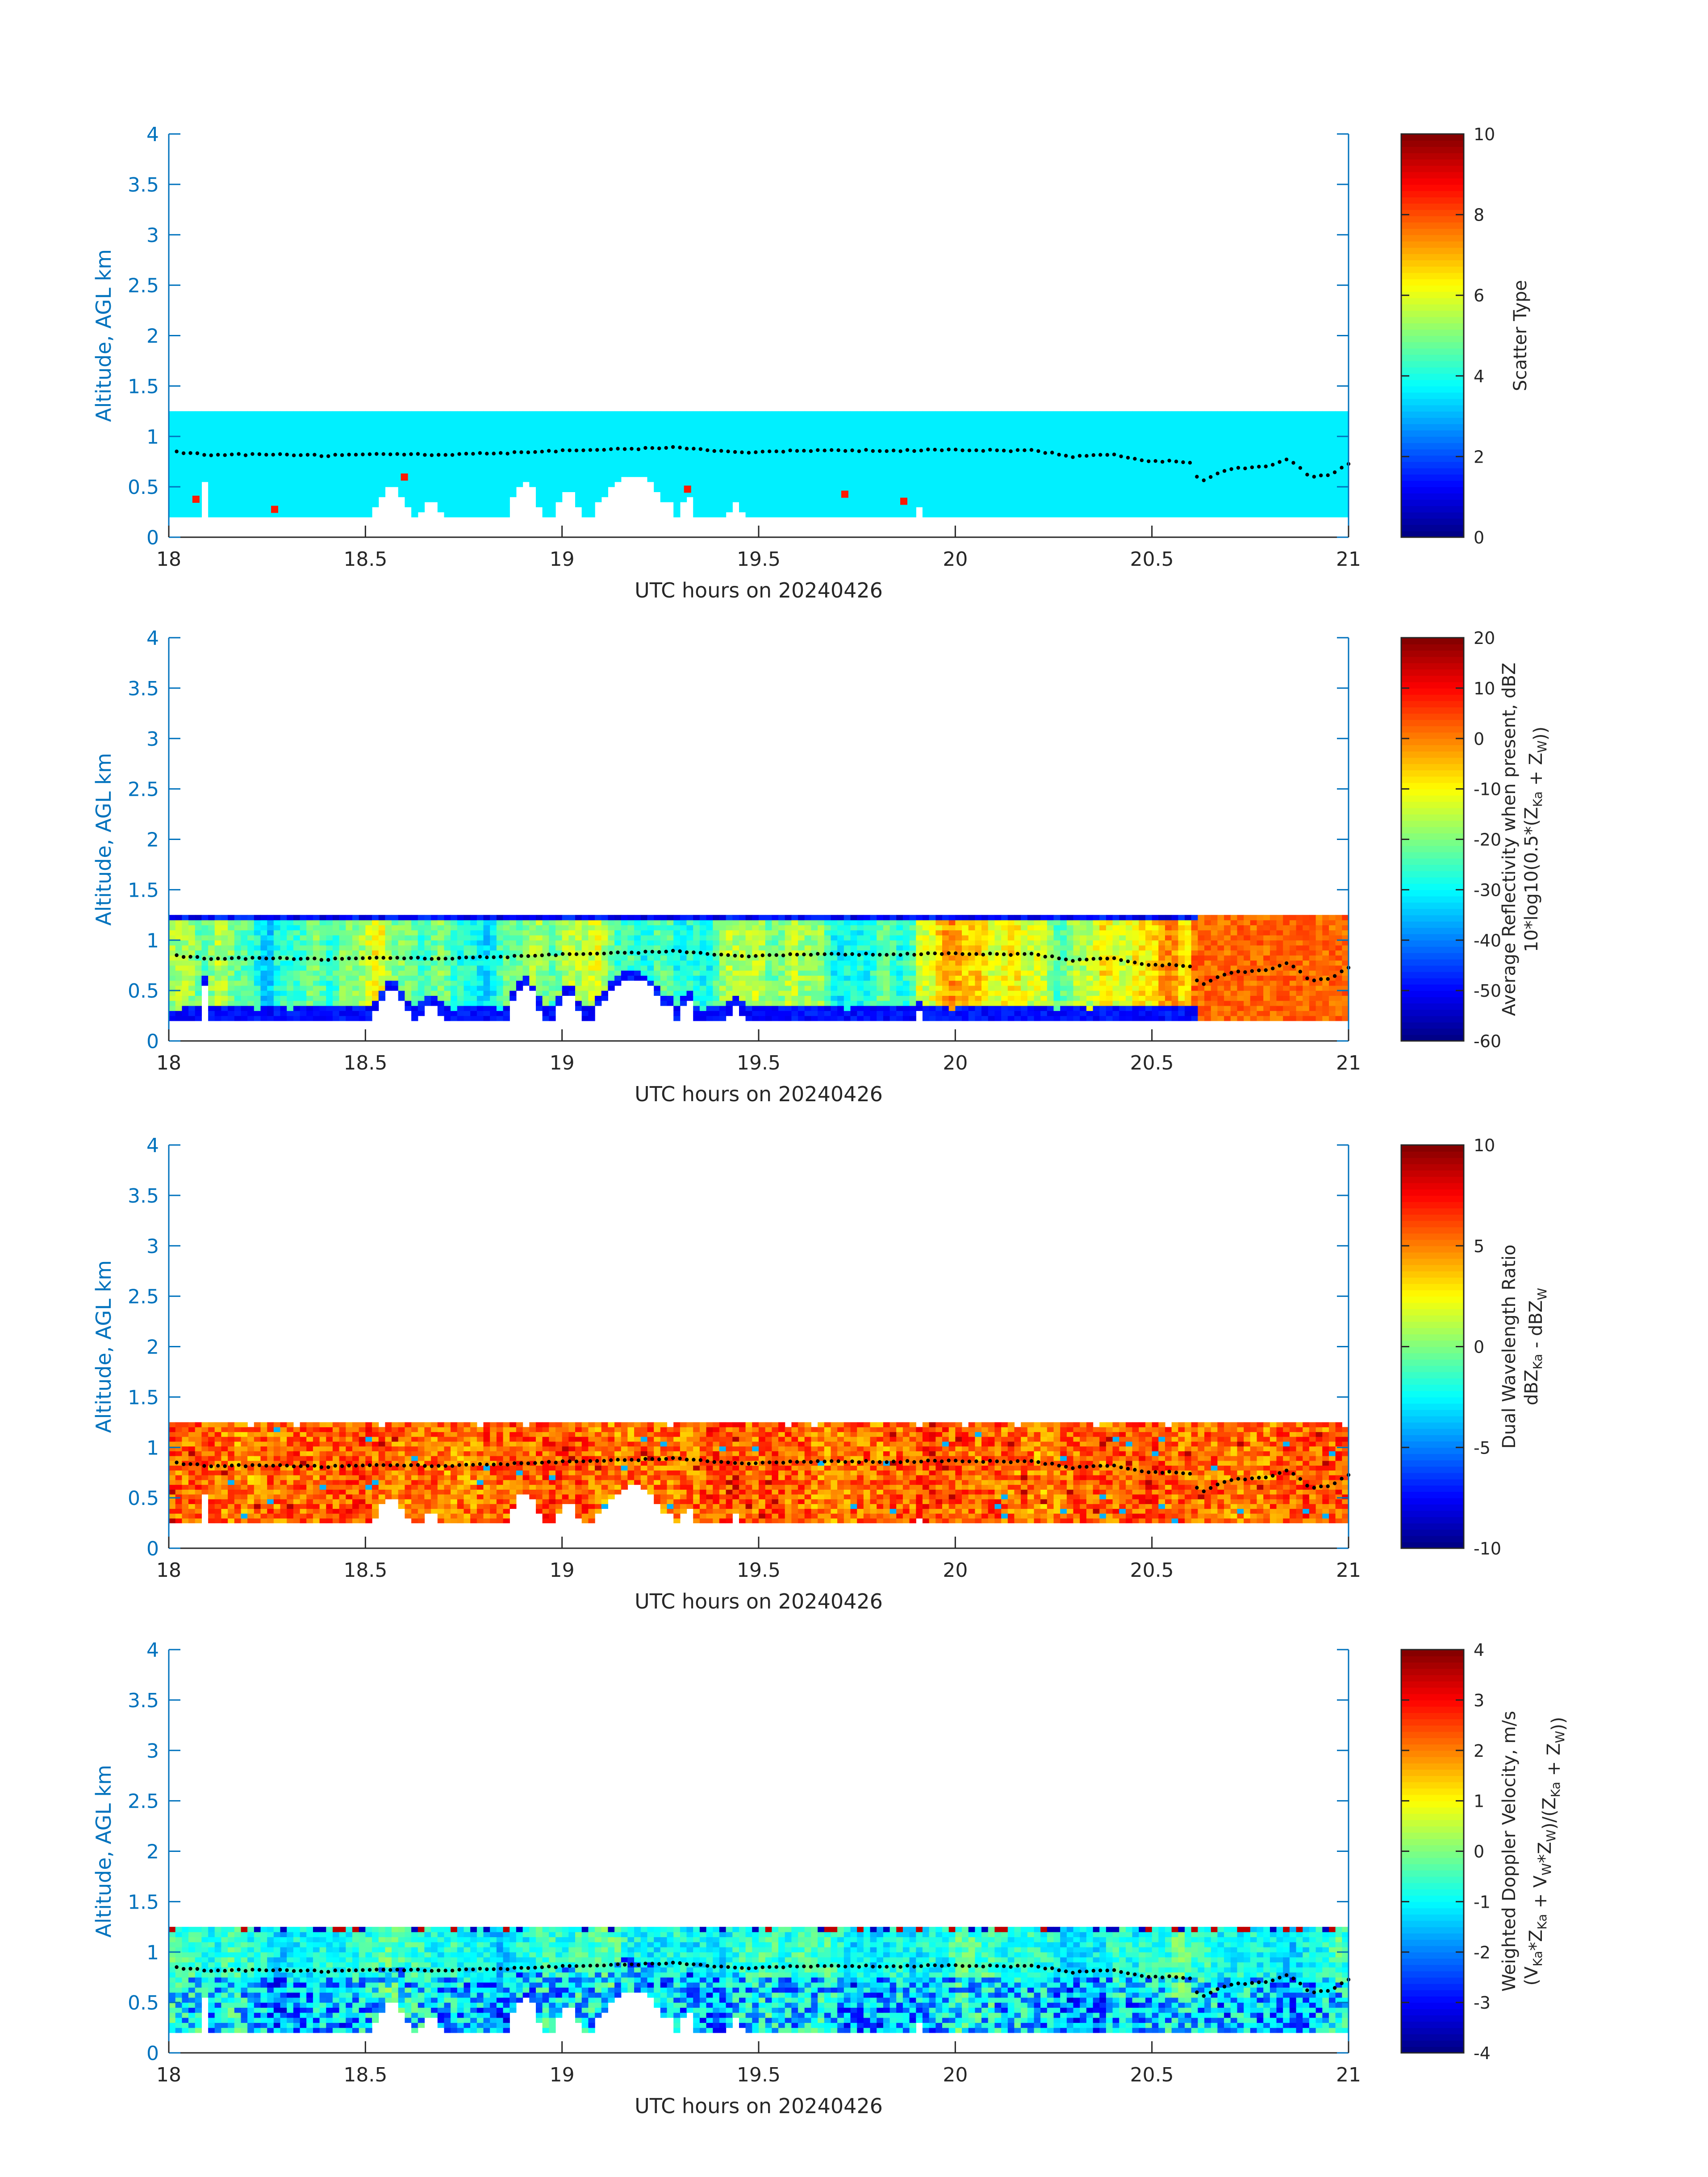 The image size is (1708, 2177). What do you see at coordinates (562, 559) in the screenshot?
I see `x-tick-label: 19` at bounding box center [562, 559].